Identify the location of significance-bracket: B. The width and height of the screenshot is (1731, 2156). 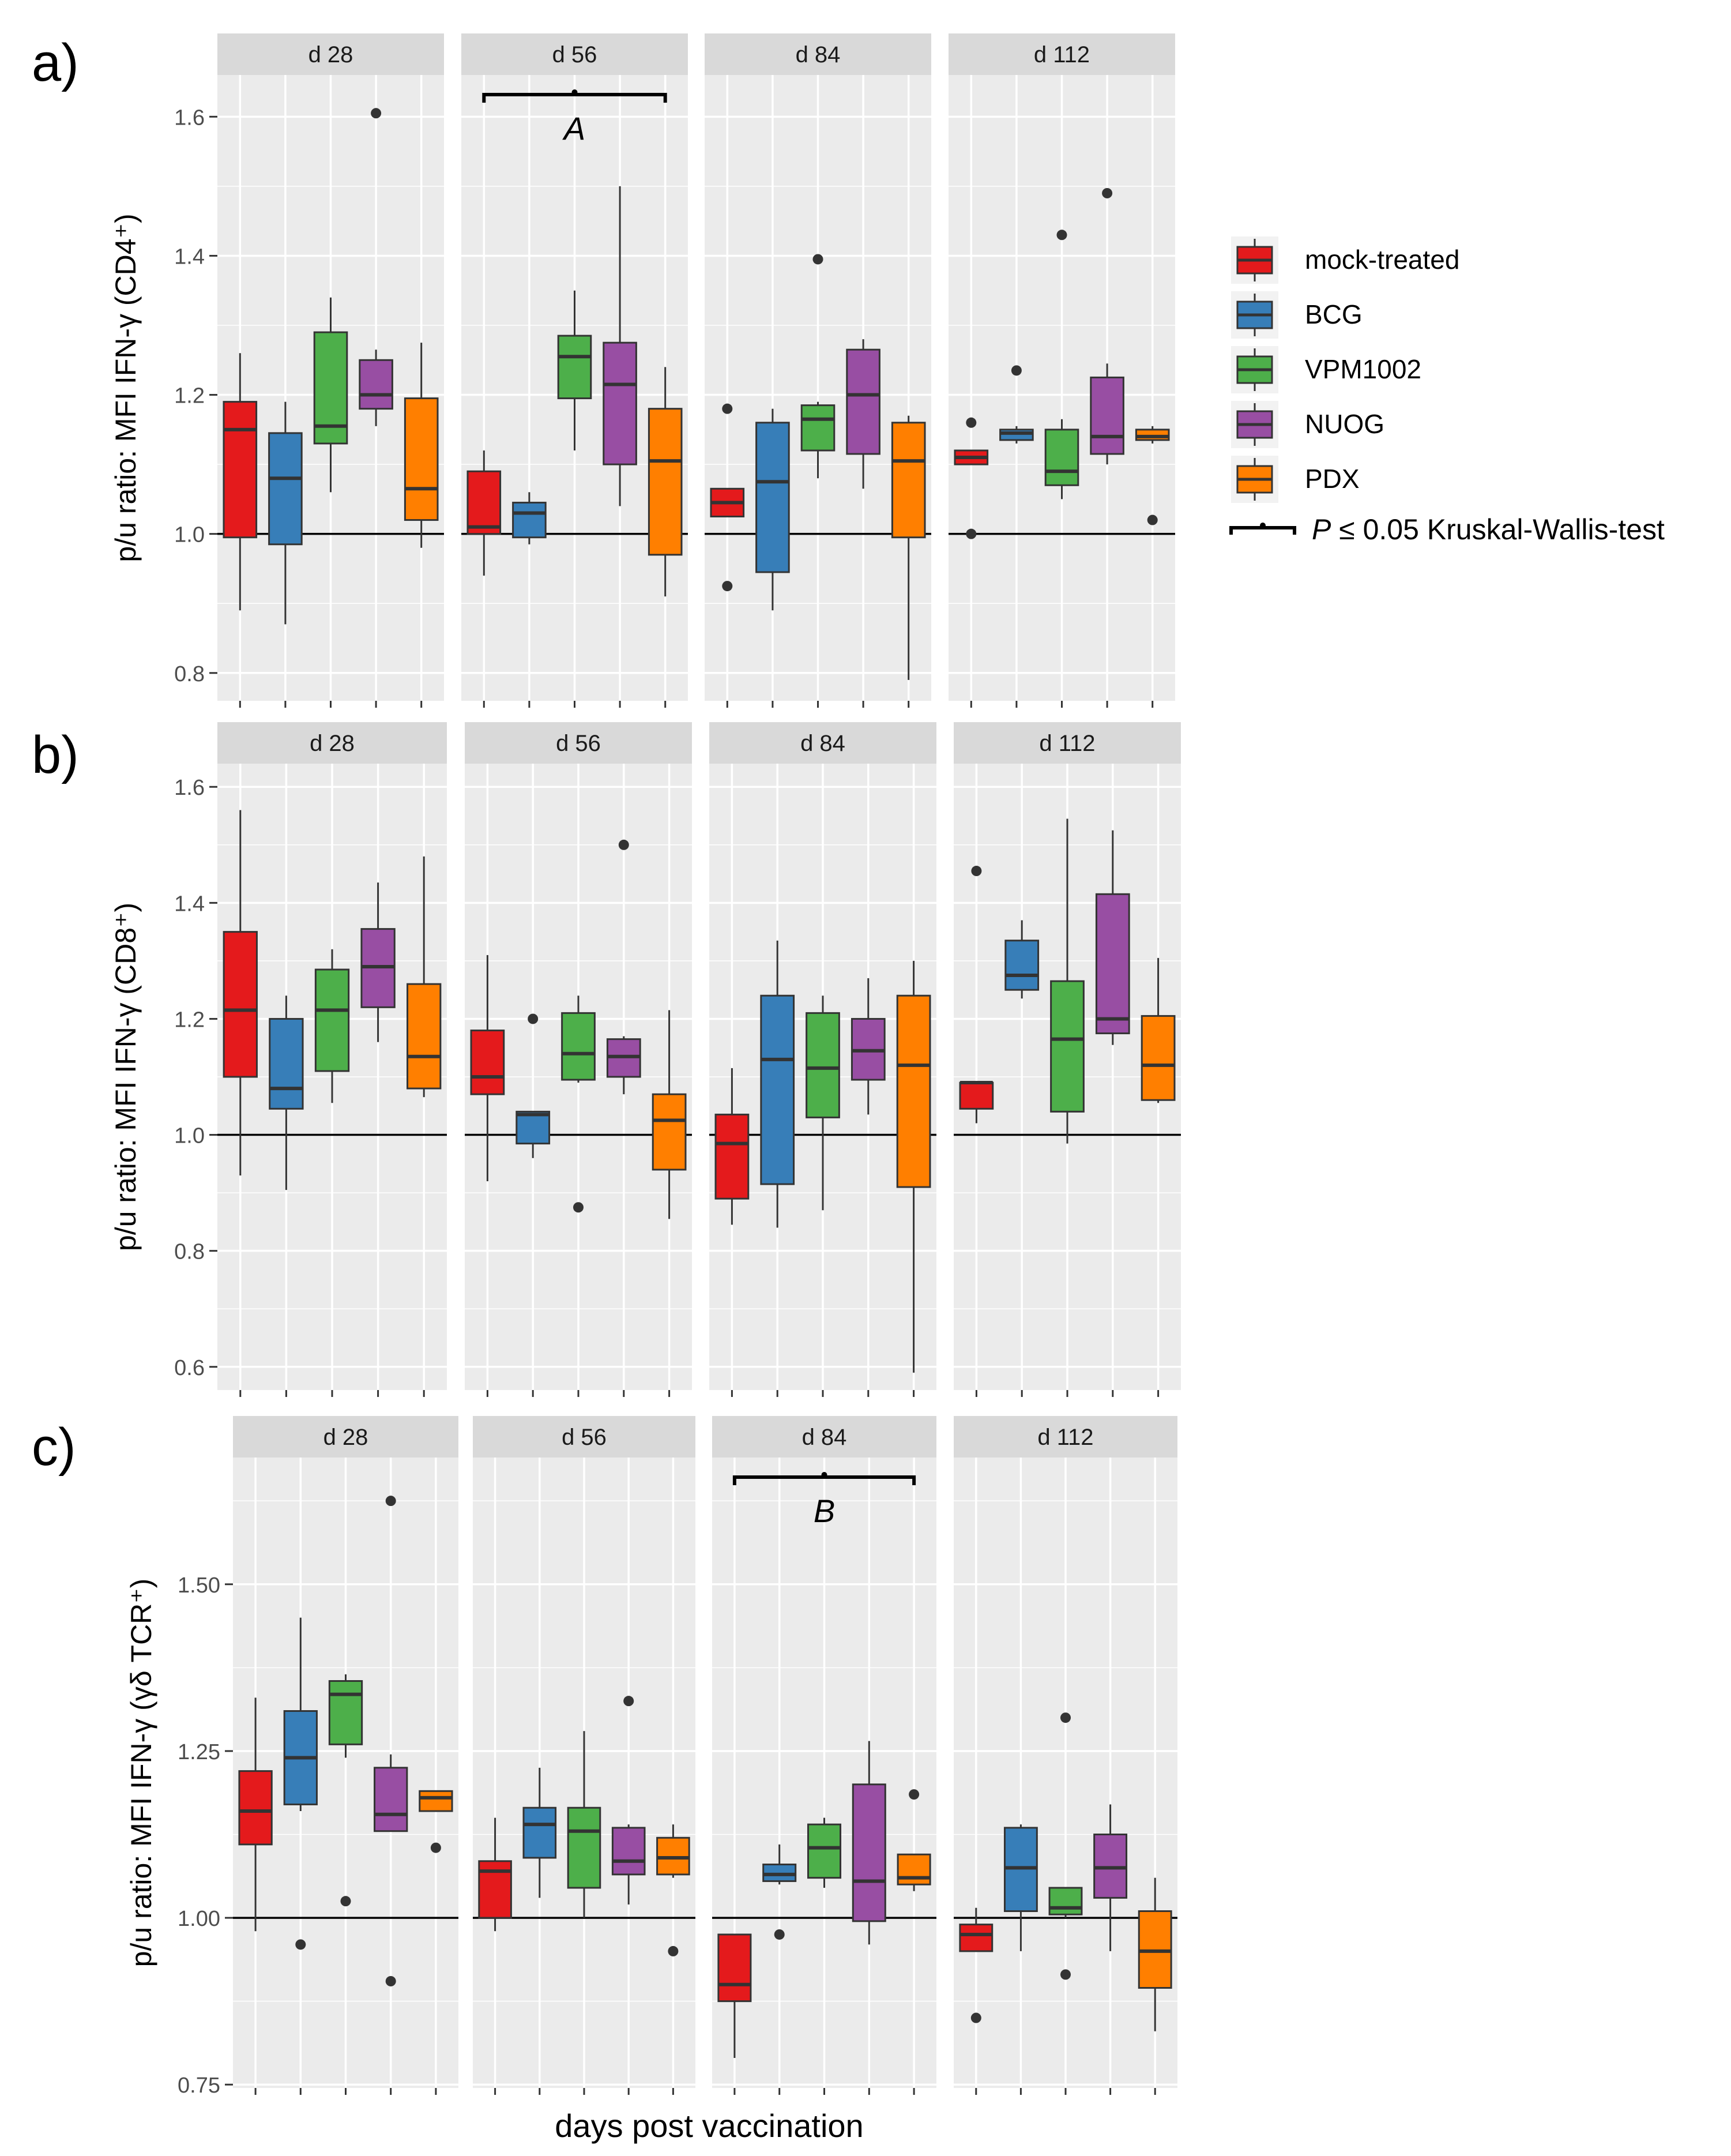
(824, 1500).